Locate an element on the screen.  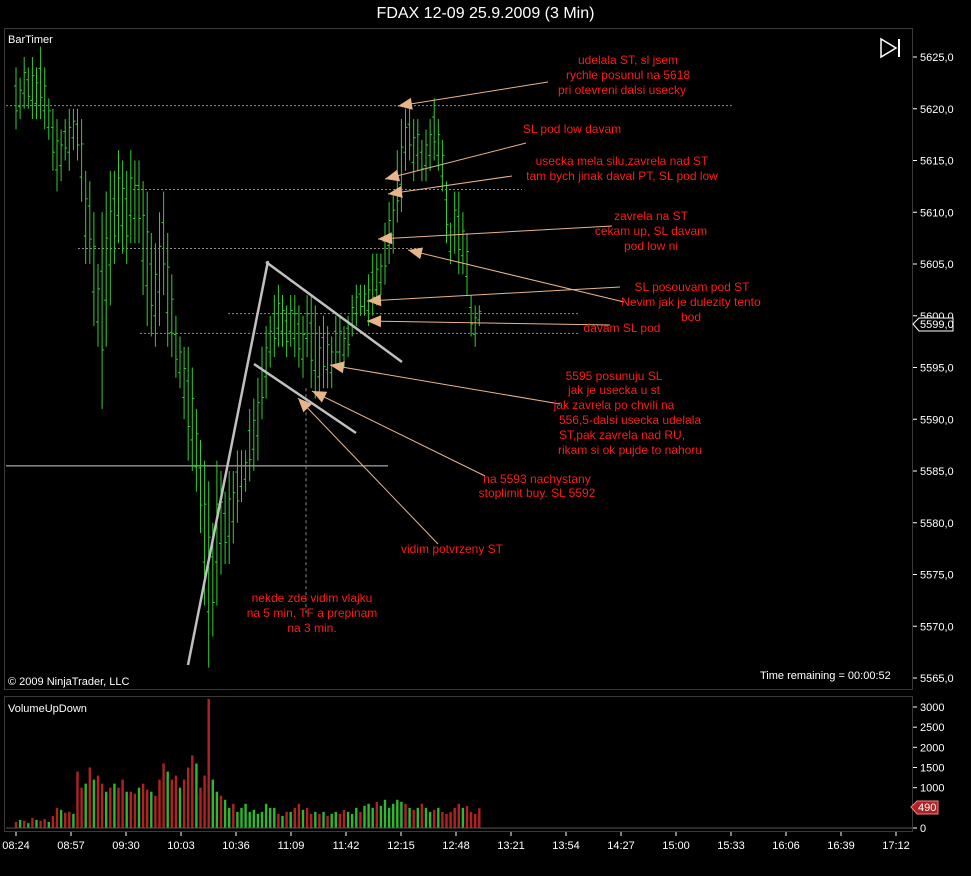
last-volume-label: 490 is located at coordinates (927, 808).